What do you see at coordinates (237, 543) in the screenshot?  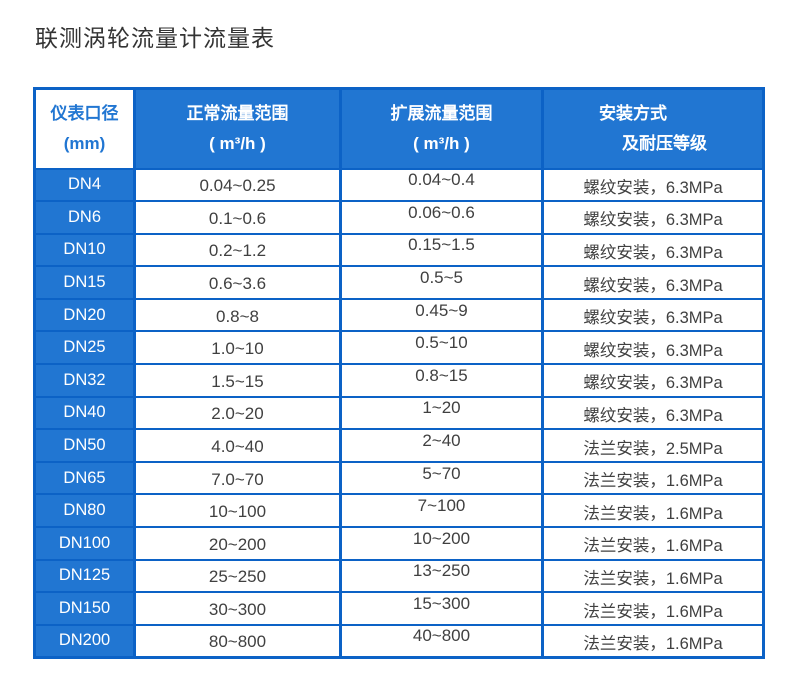 I see `normal-range-cell: 20~200` at bounding box center [237, 543].